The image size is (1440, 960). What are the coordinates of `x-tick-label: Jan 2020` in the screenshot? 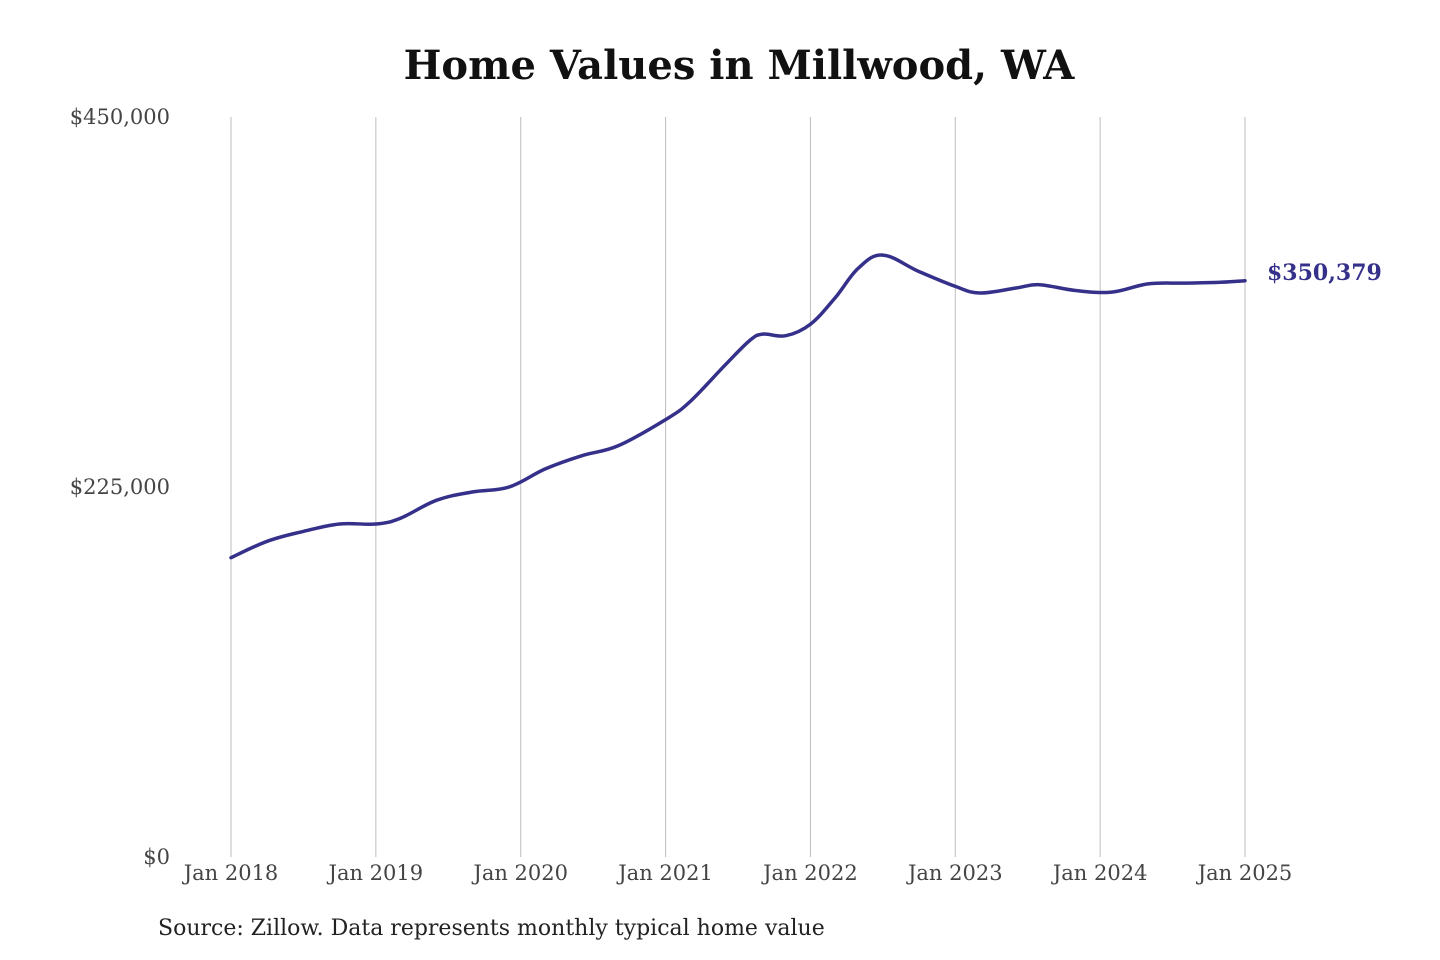 It's located at (519, 873).